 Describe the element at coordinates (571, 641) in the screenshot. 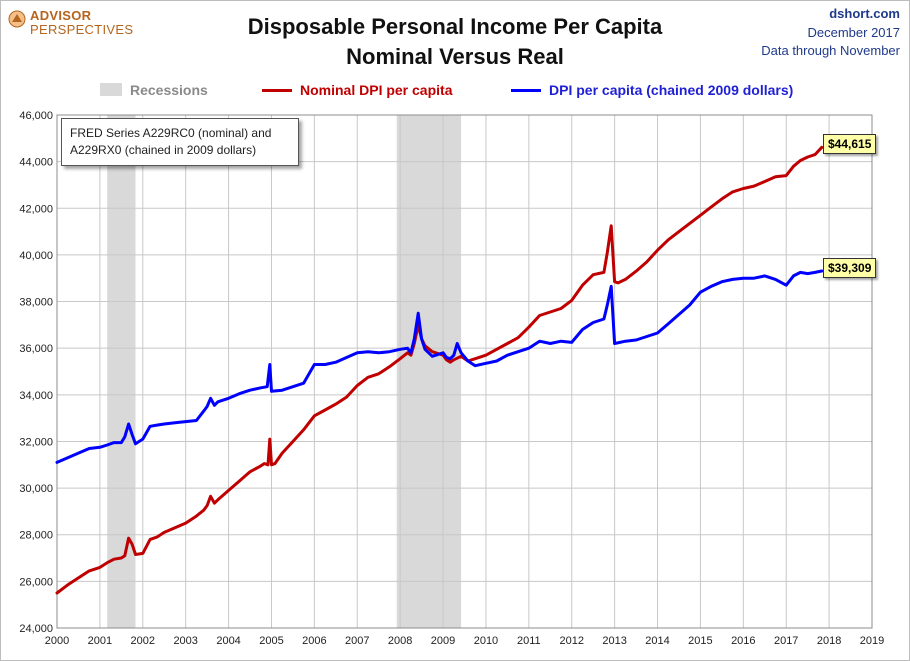

I see `x-tick-label: 2012` at that location.